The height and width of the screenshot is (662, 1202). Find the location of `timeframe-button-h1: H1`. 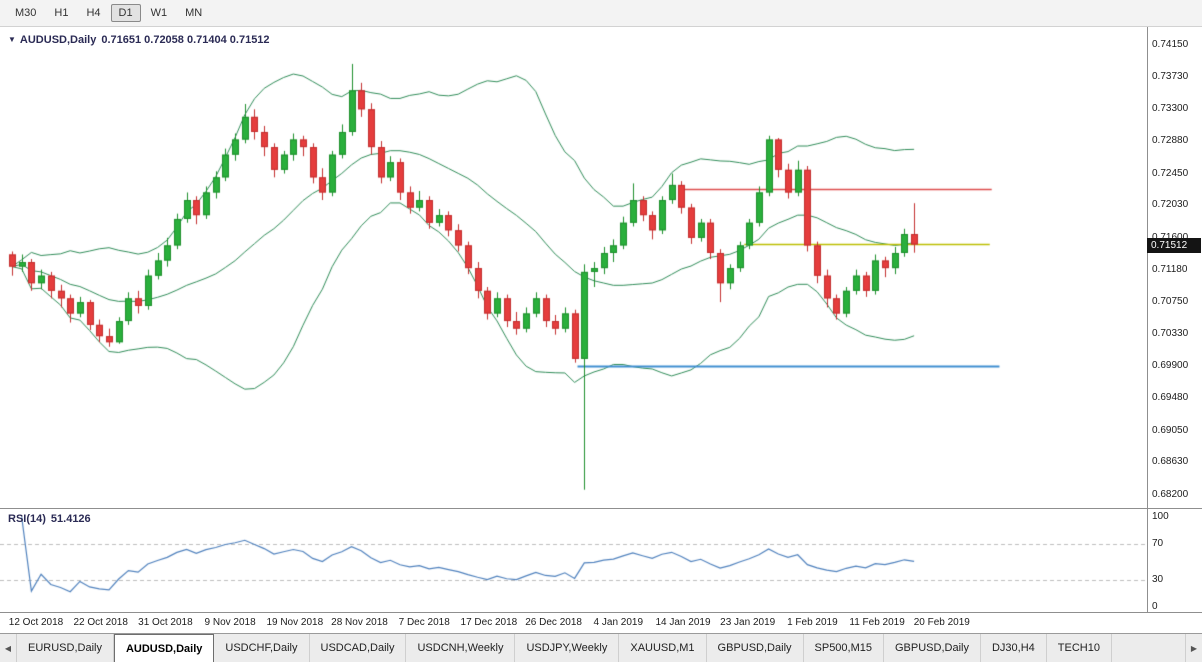

timeframe-button-h1: H1 is located at coordinates (61, 13).